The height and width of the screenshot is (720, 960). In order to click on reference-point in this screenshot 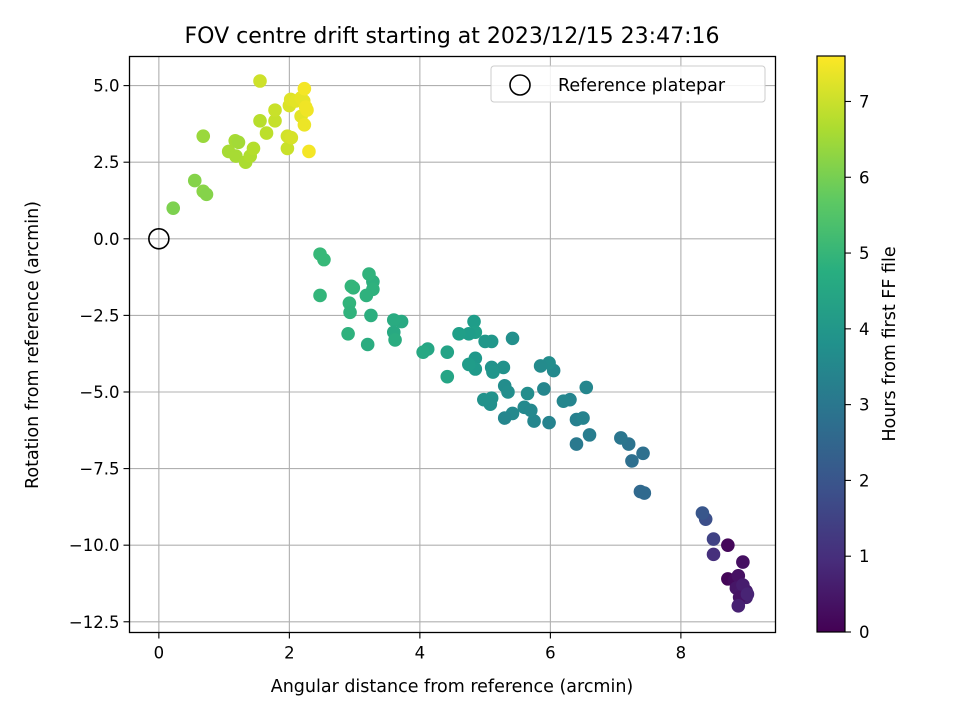, I will do `click(159, 238)`.